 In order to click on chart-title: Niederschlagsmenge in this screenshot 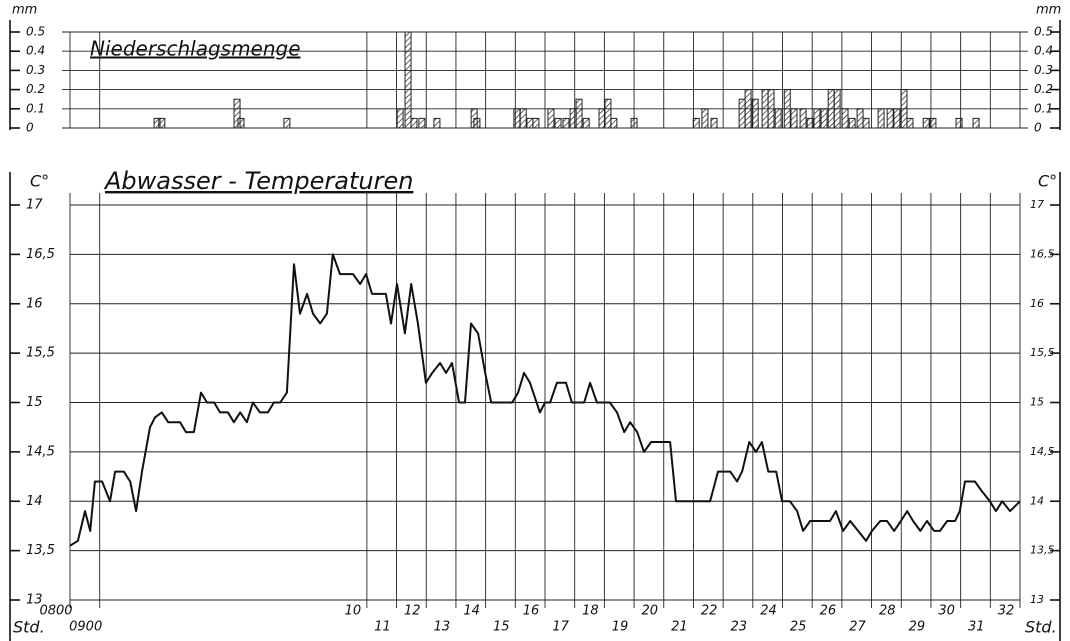, I will do `click(195, 49)`.